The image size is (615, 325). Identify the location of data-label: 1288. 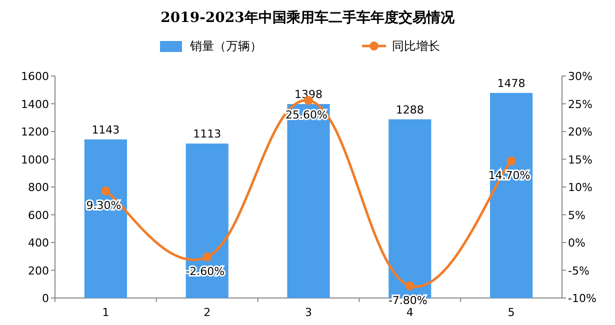
(410, 109).